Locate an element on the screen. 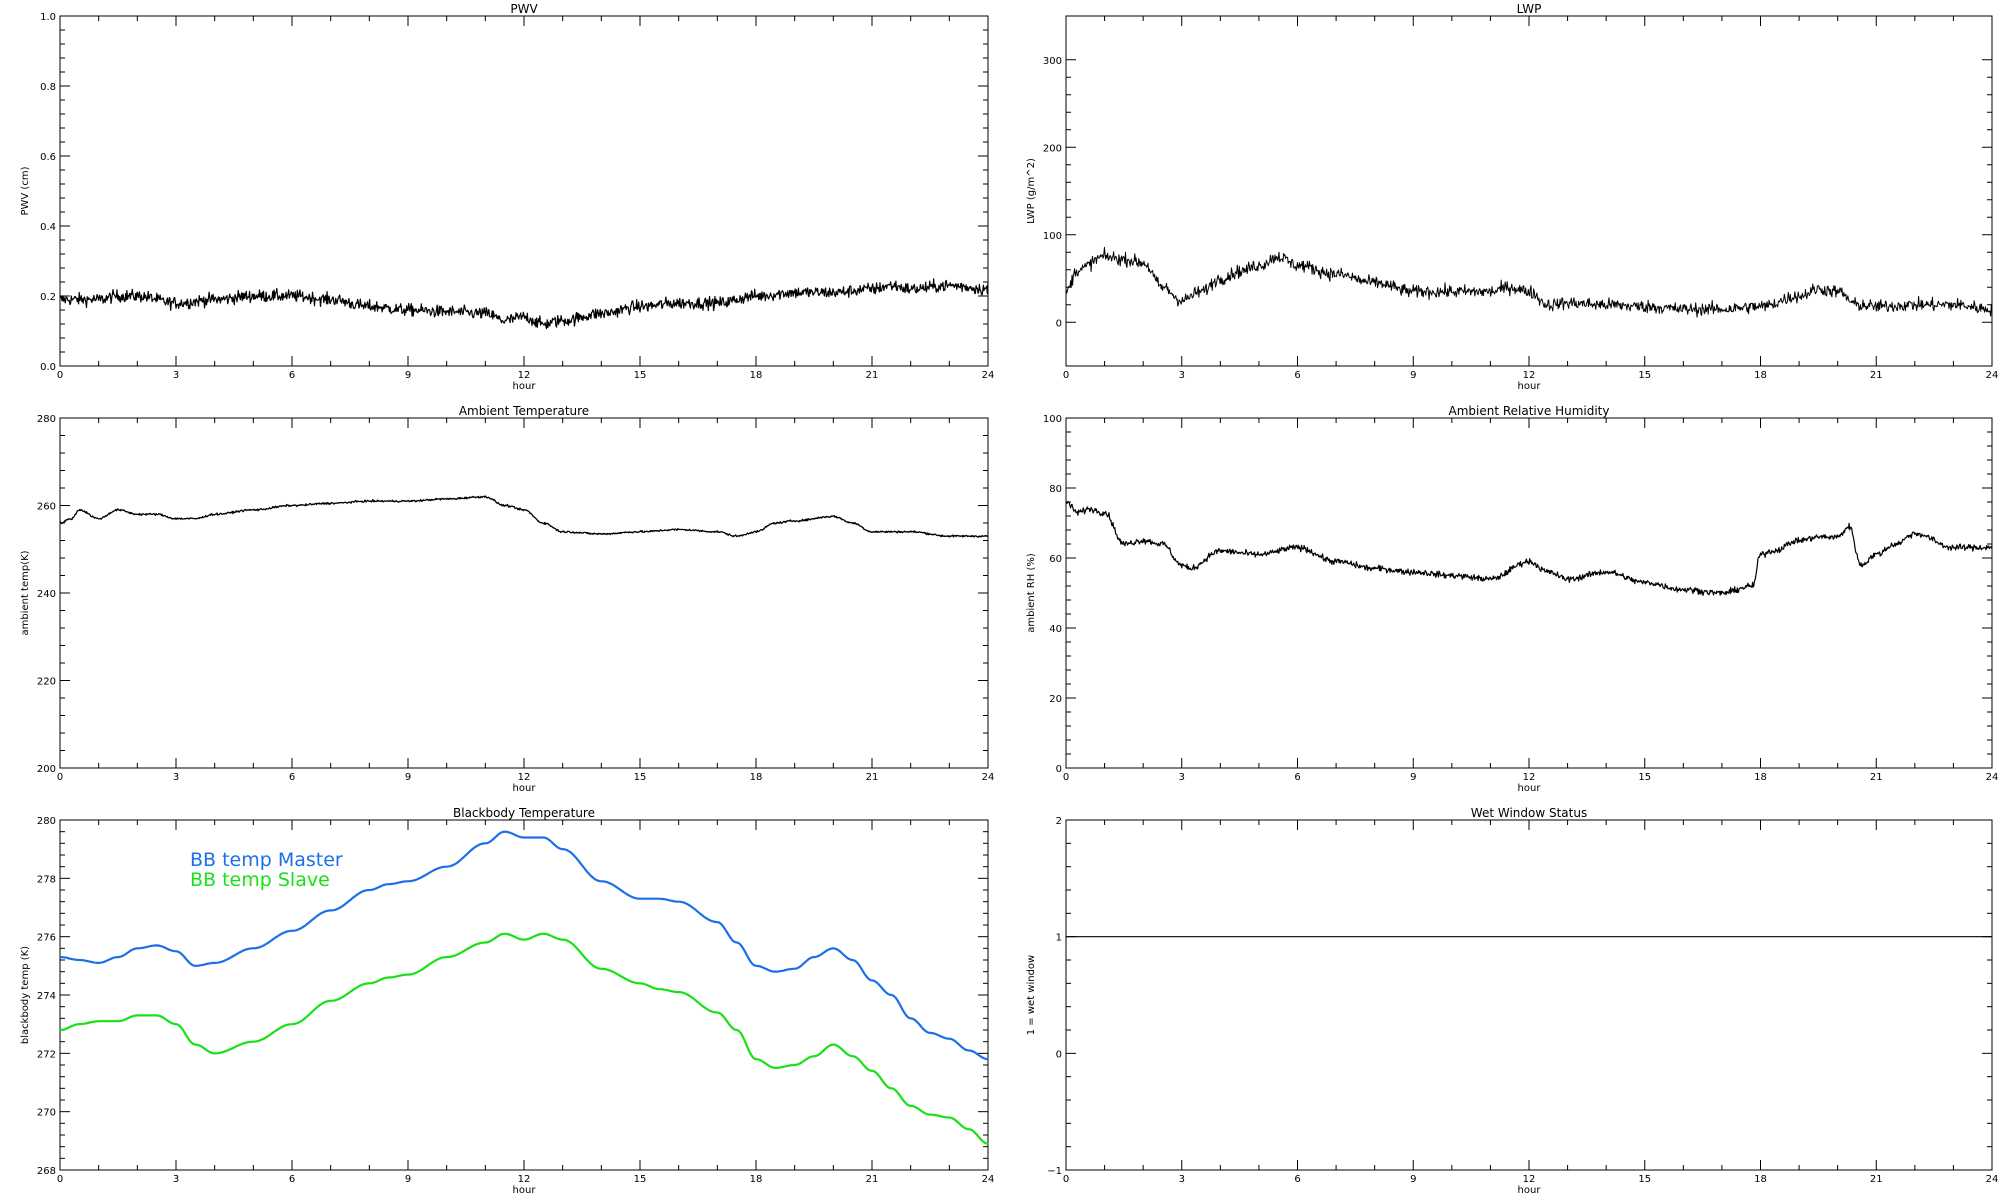  pwv-xtick-label: 6 is located at coordinates (292, 375).